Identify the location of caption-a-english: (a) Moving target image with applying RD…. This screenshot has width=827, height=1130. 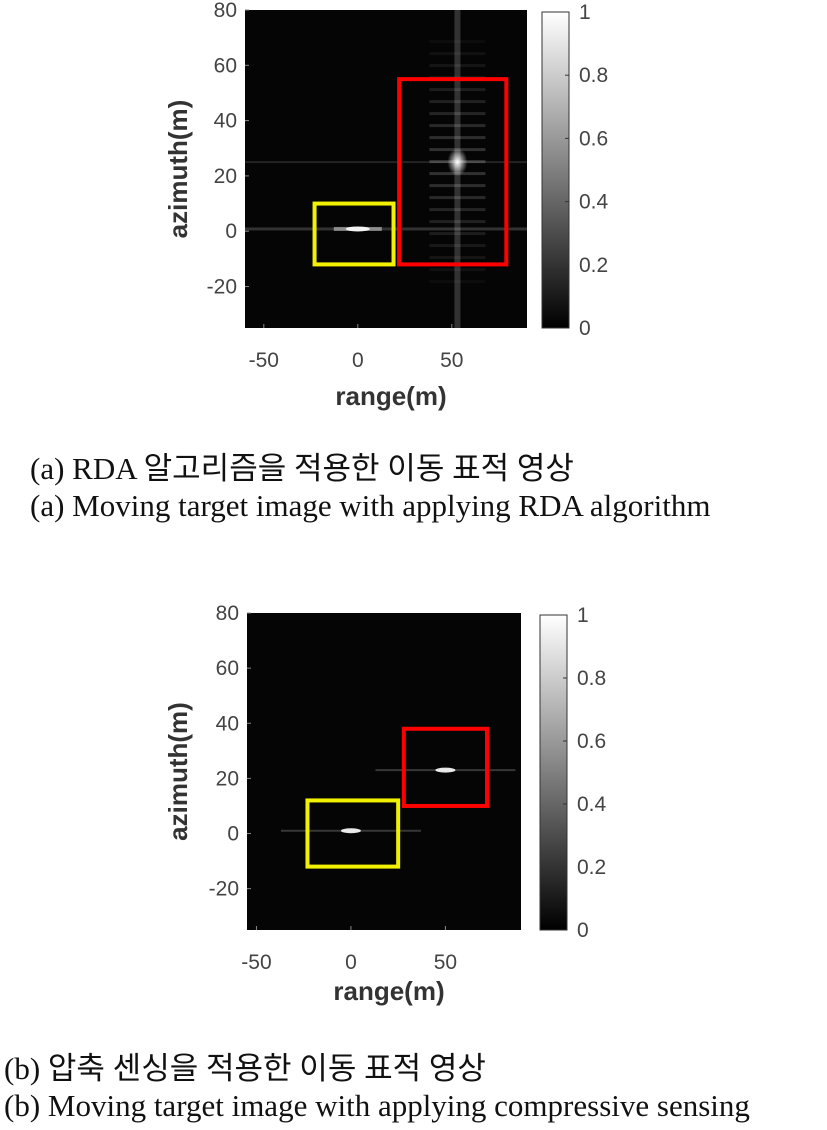
(370, 505).